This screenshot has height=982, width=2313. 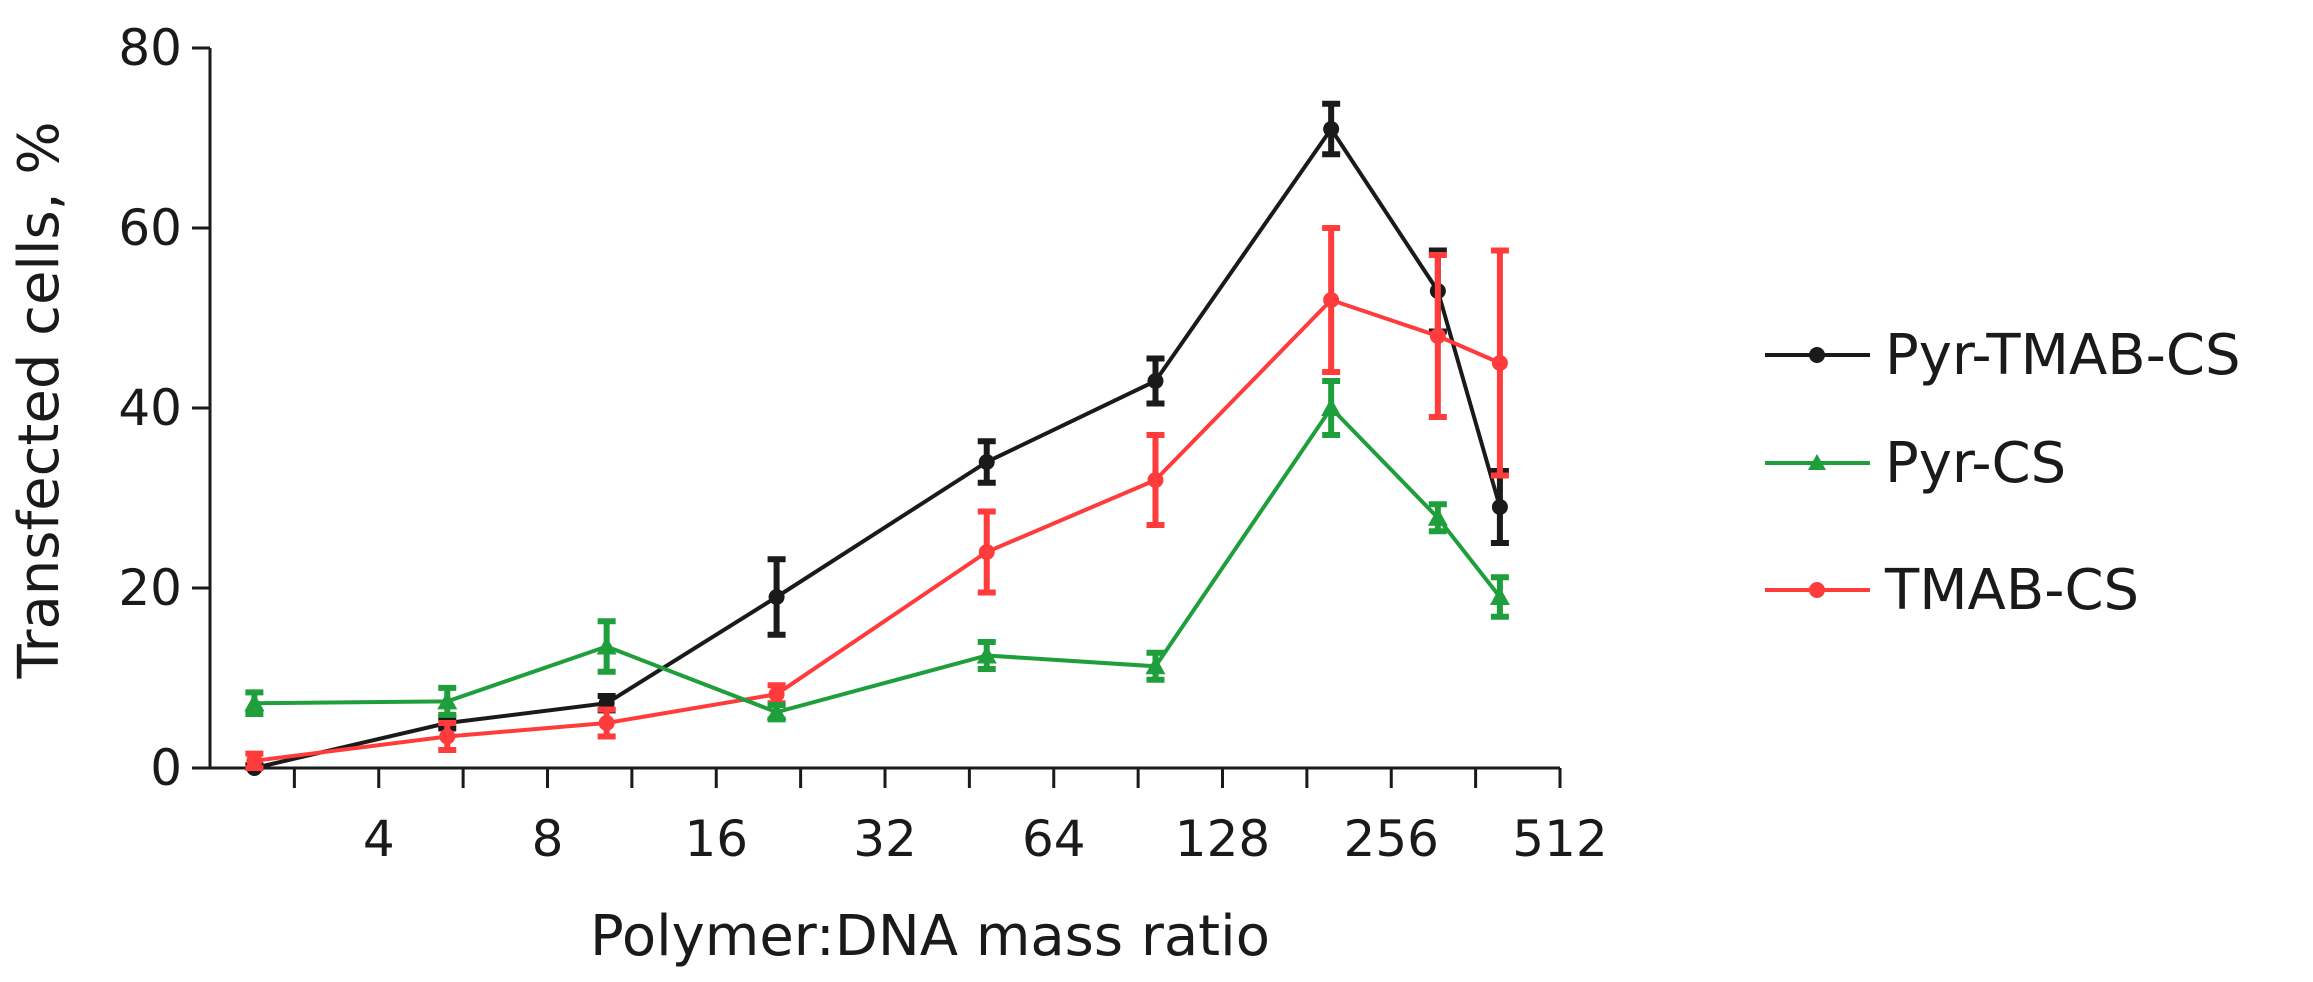 I want to click on x-tick-label: 64, so click(x=1054, y=839).